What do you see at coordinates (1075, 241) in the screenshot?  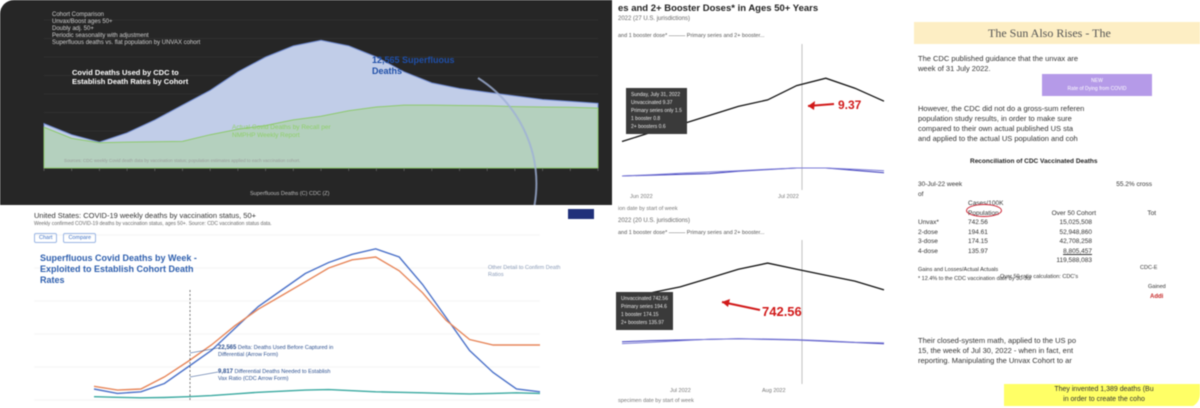 I see `table-cell: 42,708,258` at bounding box center [1075, 241].